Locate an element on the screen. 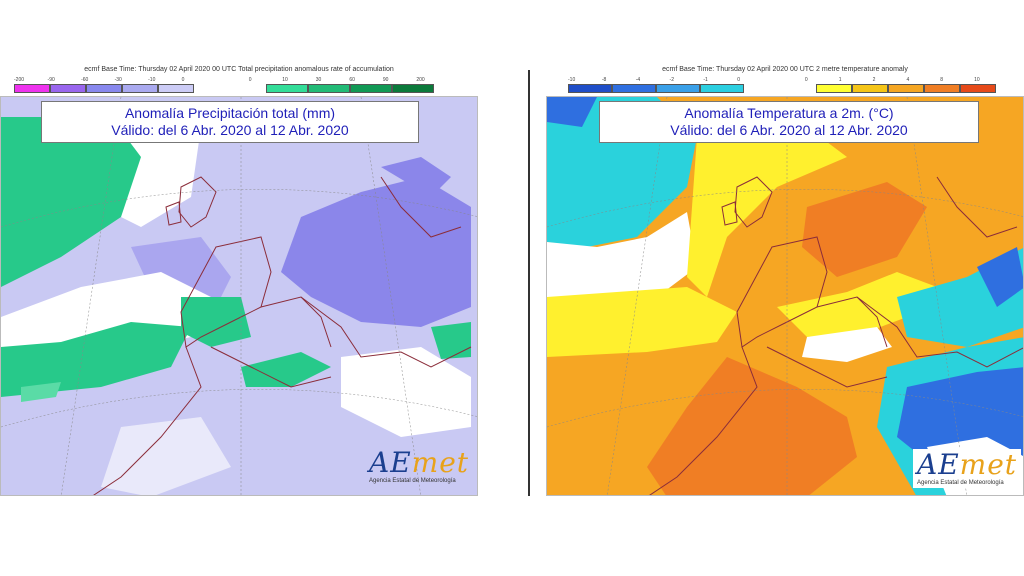 This screenshot has width=1024, height=576. temperature-scale-ticks: -10 -8 -4 -2 -1 0 0 1 2 4 8 10 is located at coordinates (788, 80).